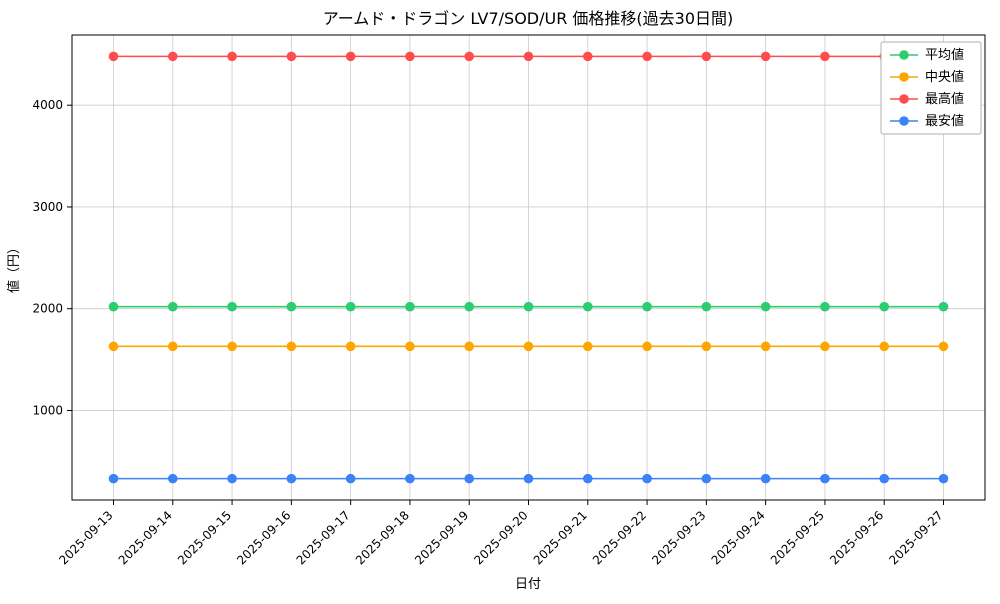 Image resolution: width=1000 pixels, height=604 pixels. I want to click on x-tick-label: 2025-09-17, so click(323, 537).